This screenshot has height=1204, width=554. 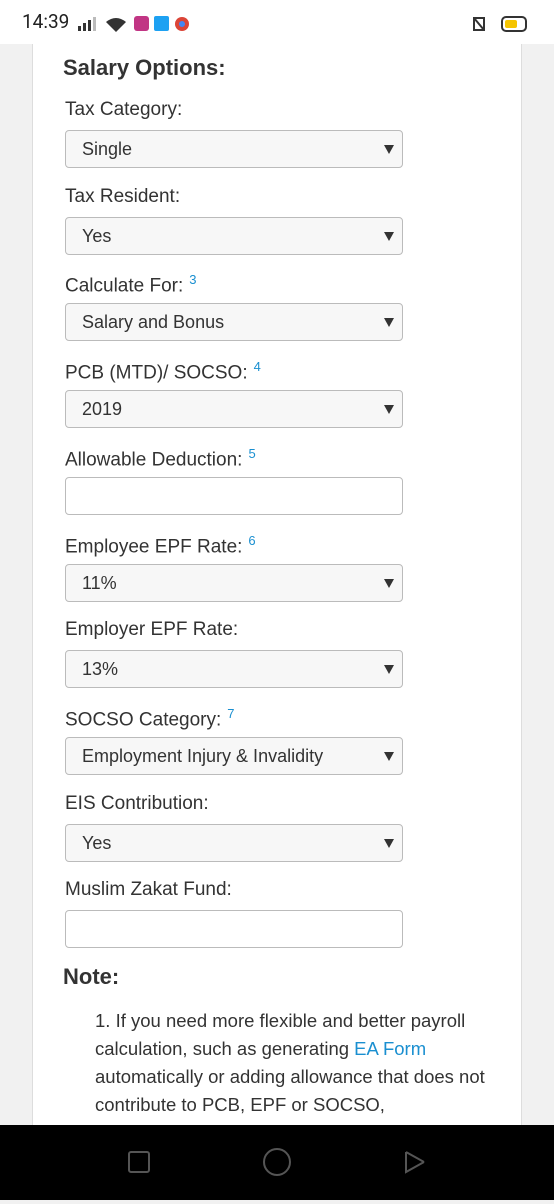 I want to click on field-label: Muslim Zakat Fund:, so click(x=148, y=890).